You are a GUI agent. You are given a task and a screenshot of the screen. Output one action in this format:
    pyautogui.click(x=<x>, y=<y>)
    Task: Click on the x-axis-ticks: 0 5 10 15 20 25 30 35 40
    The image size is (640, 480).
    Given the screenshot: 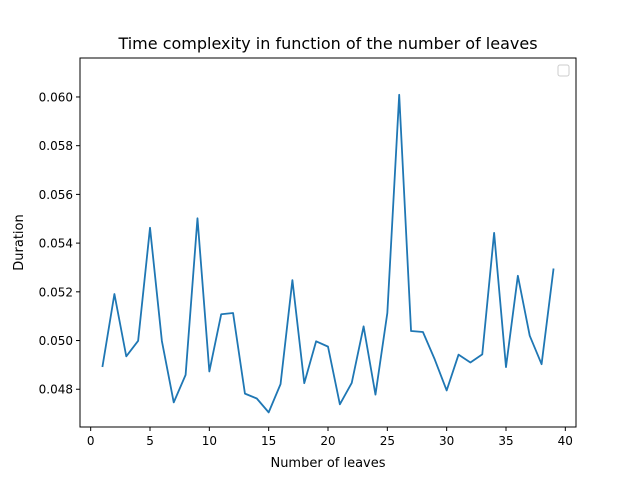 What is the action you would take?
    pyautogui.click(x=330, y=437)
    